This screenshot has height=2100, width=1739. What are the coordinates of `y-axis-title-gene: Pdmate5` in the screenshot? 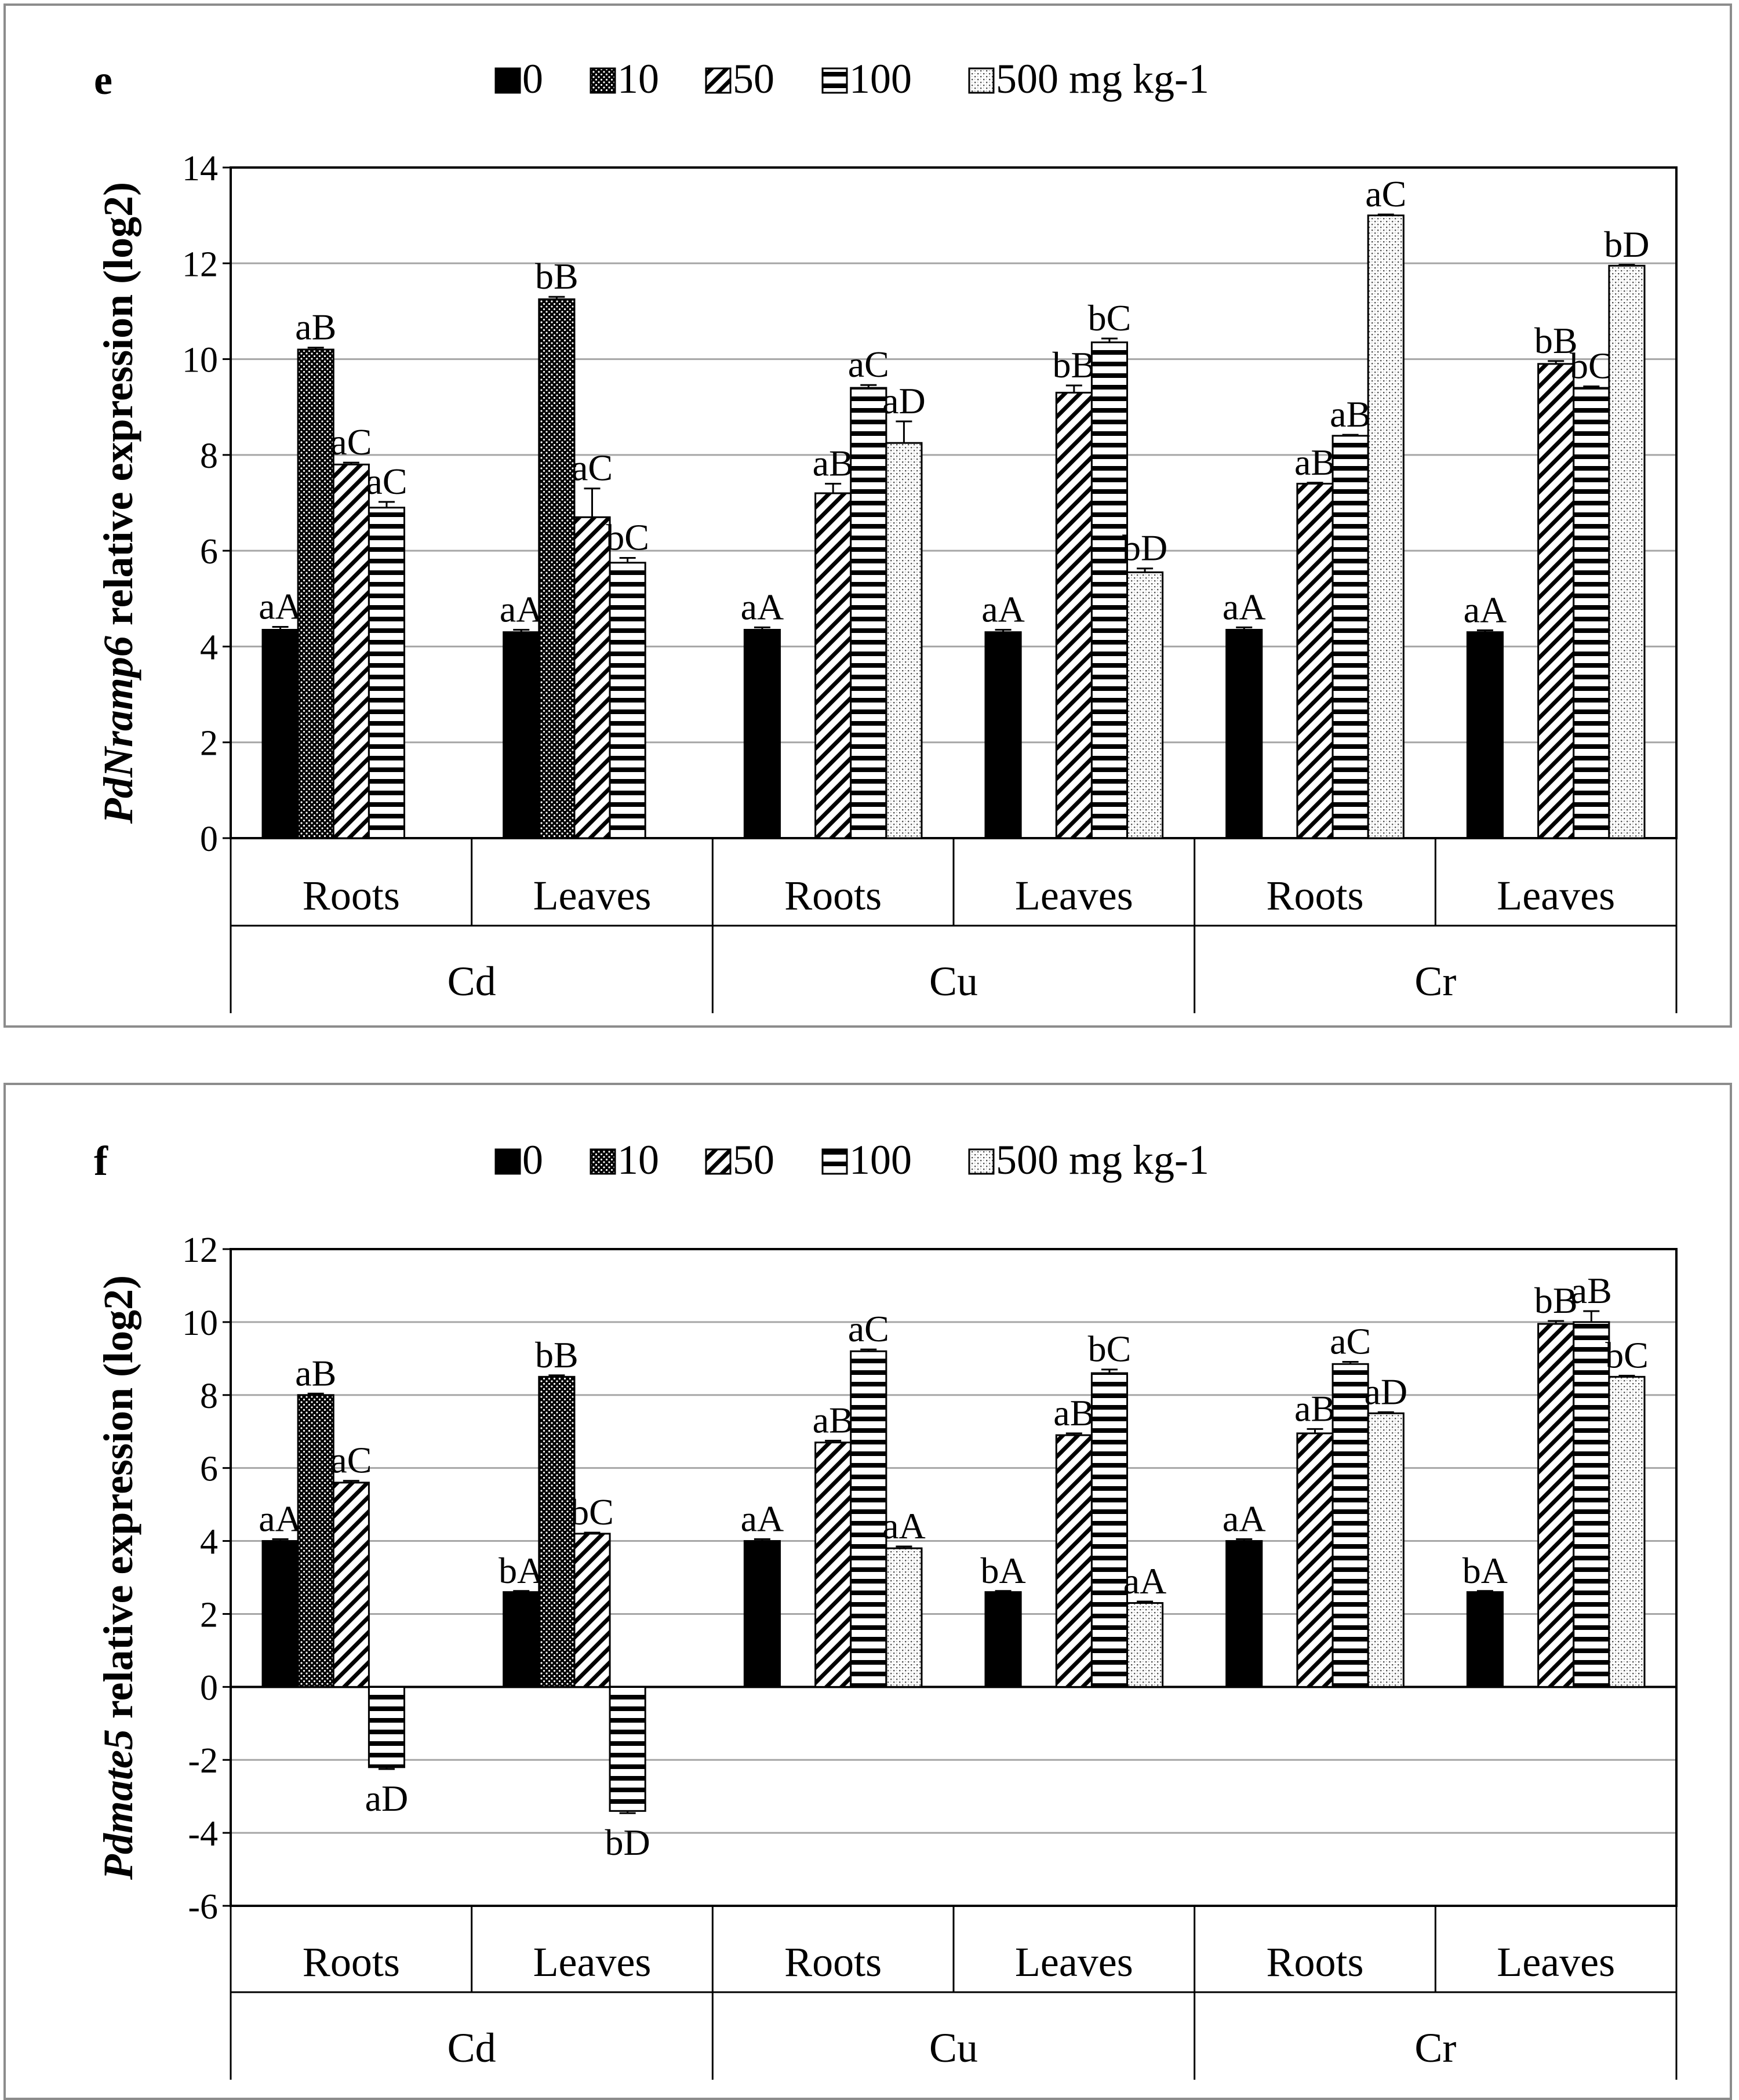 It's located at (118, 1804).